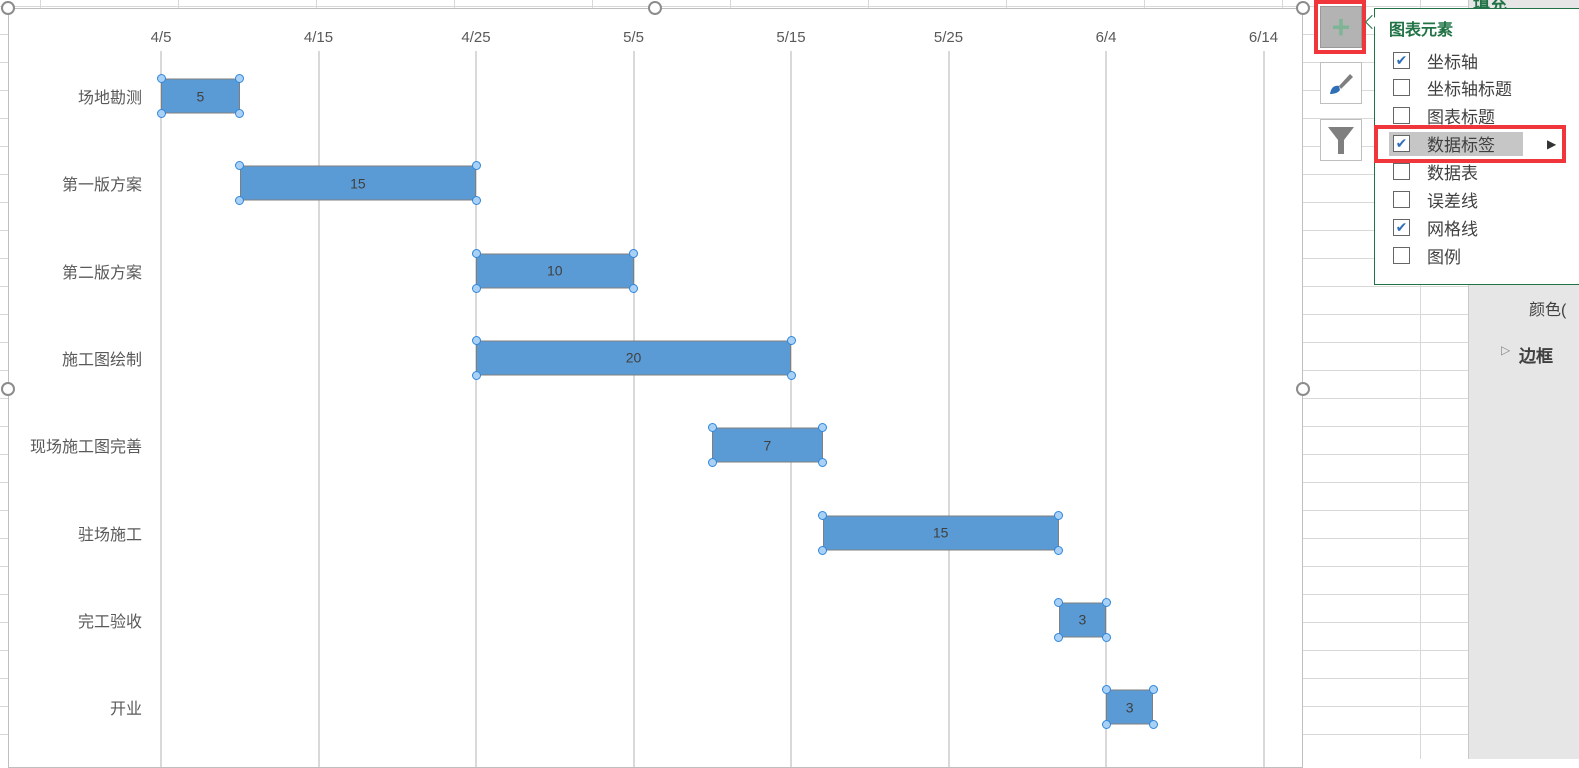 This screenshot has height=768, width=1579. I want to click on popup-title: 图表元素, so click(1421, 30).